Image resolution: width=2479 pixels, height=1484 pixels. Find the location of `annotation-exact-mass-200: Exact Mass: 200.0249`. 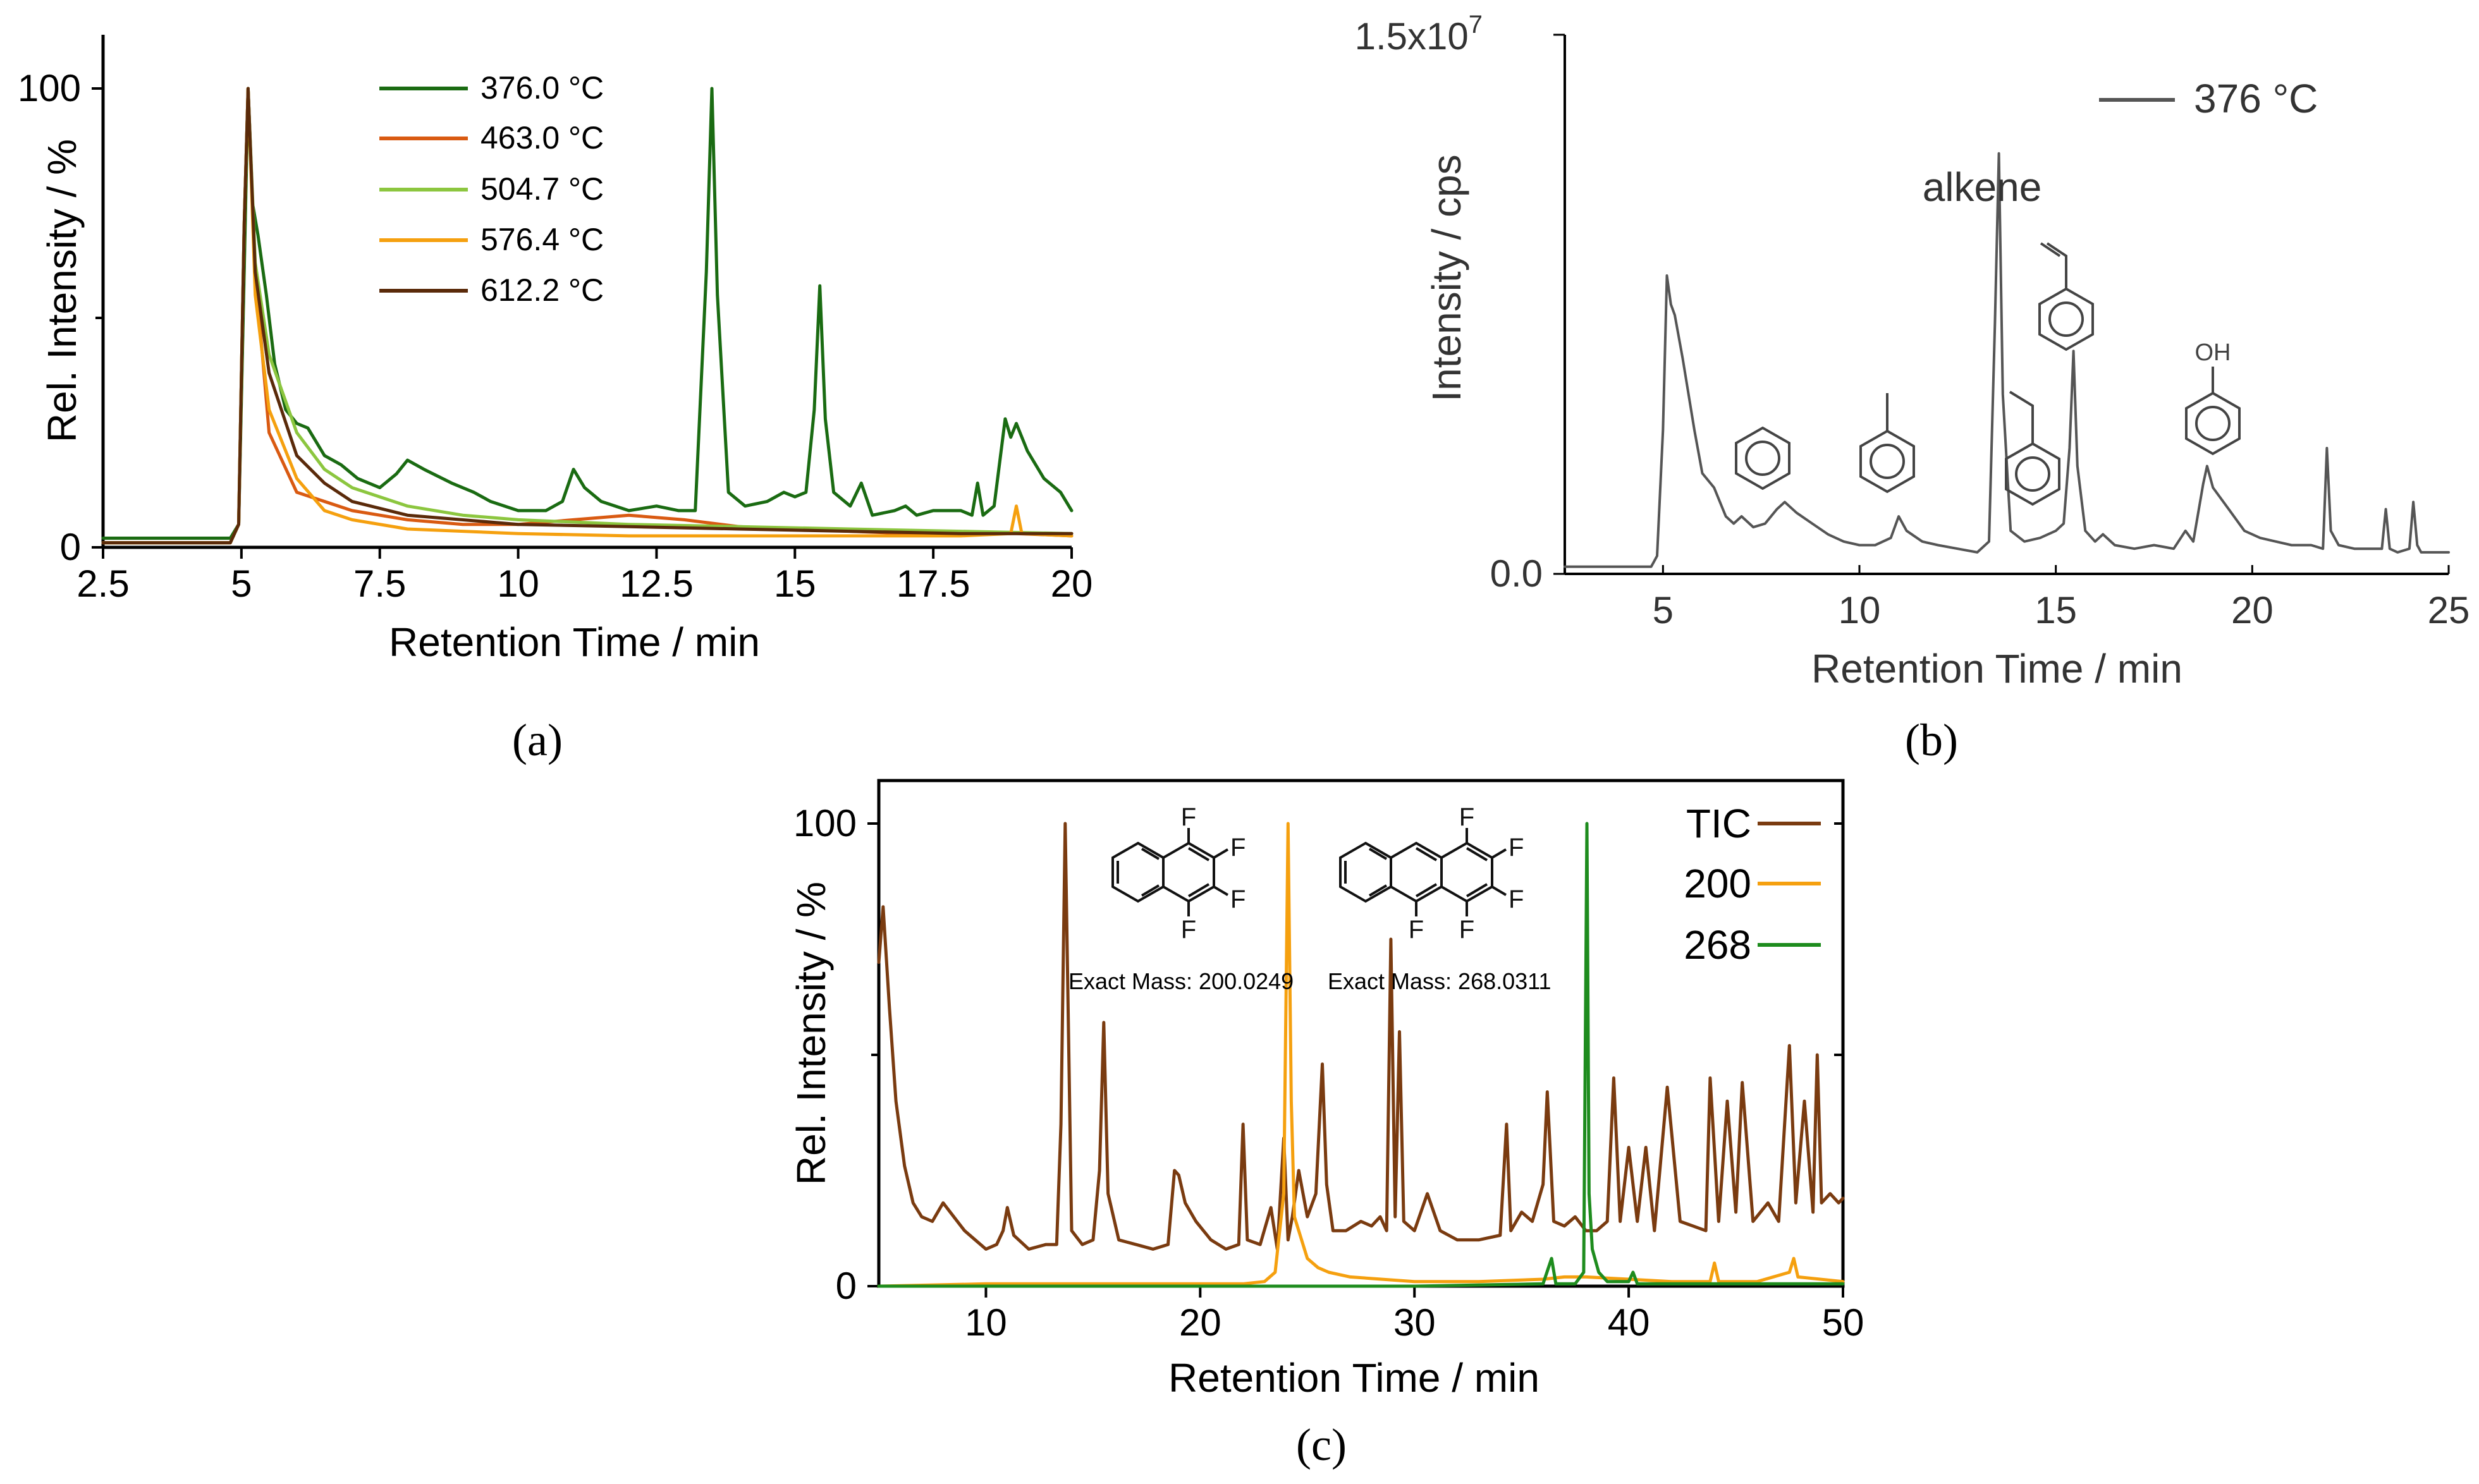

annotation-exact-mass-200: Exact Mass: 200.0249 is located at coordinates (1181, 981).